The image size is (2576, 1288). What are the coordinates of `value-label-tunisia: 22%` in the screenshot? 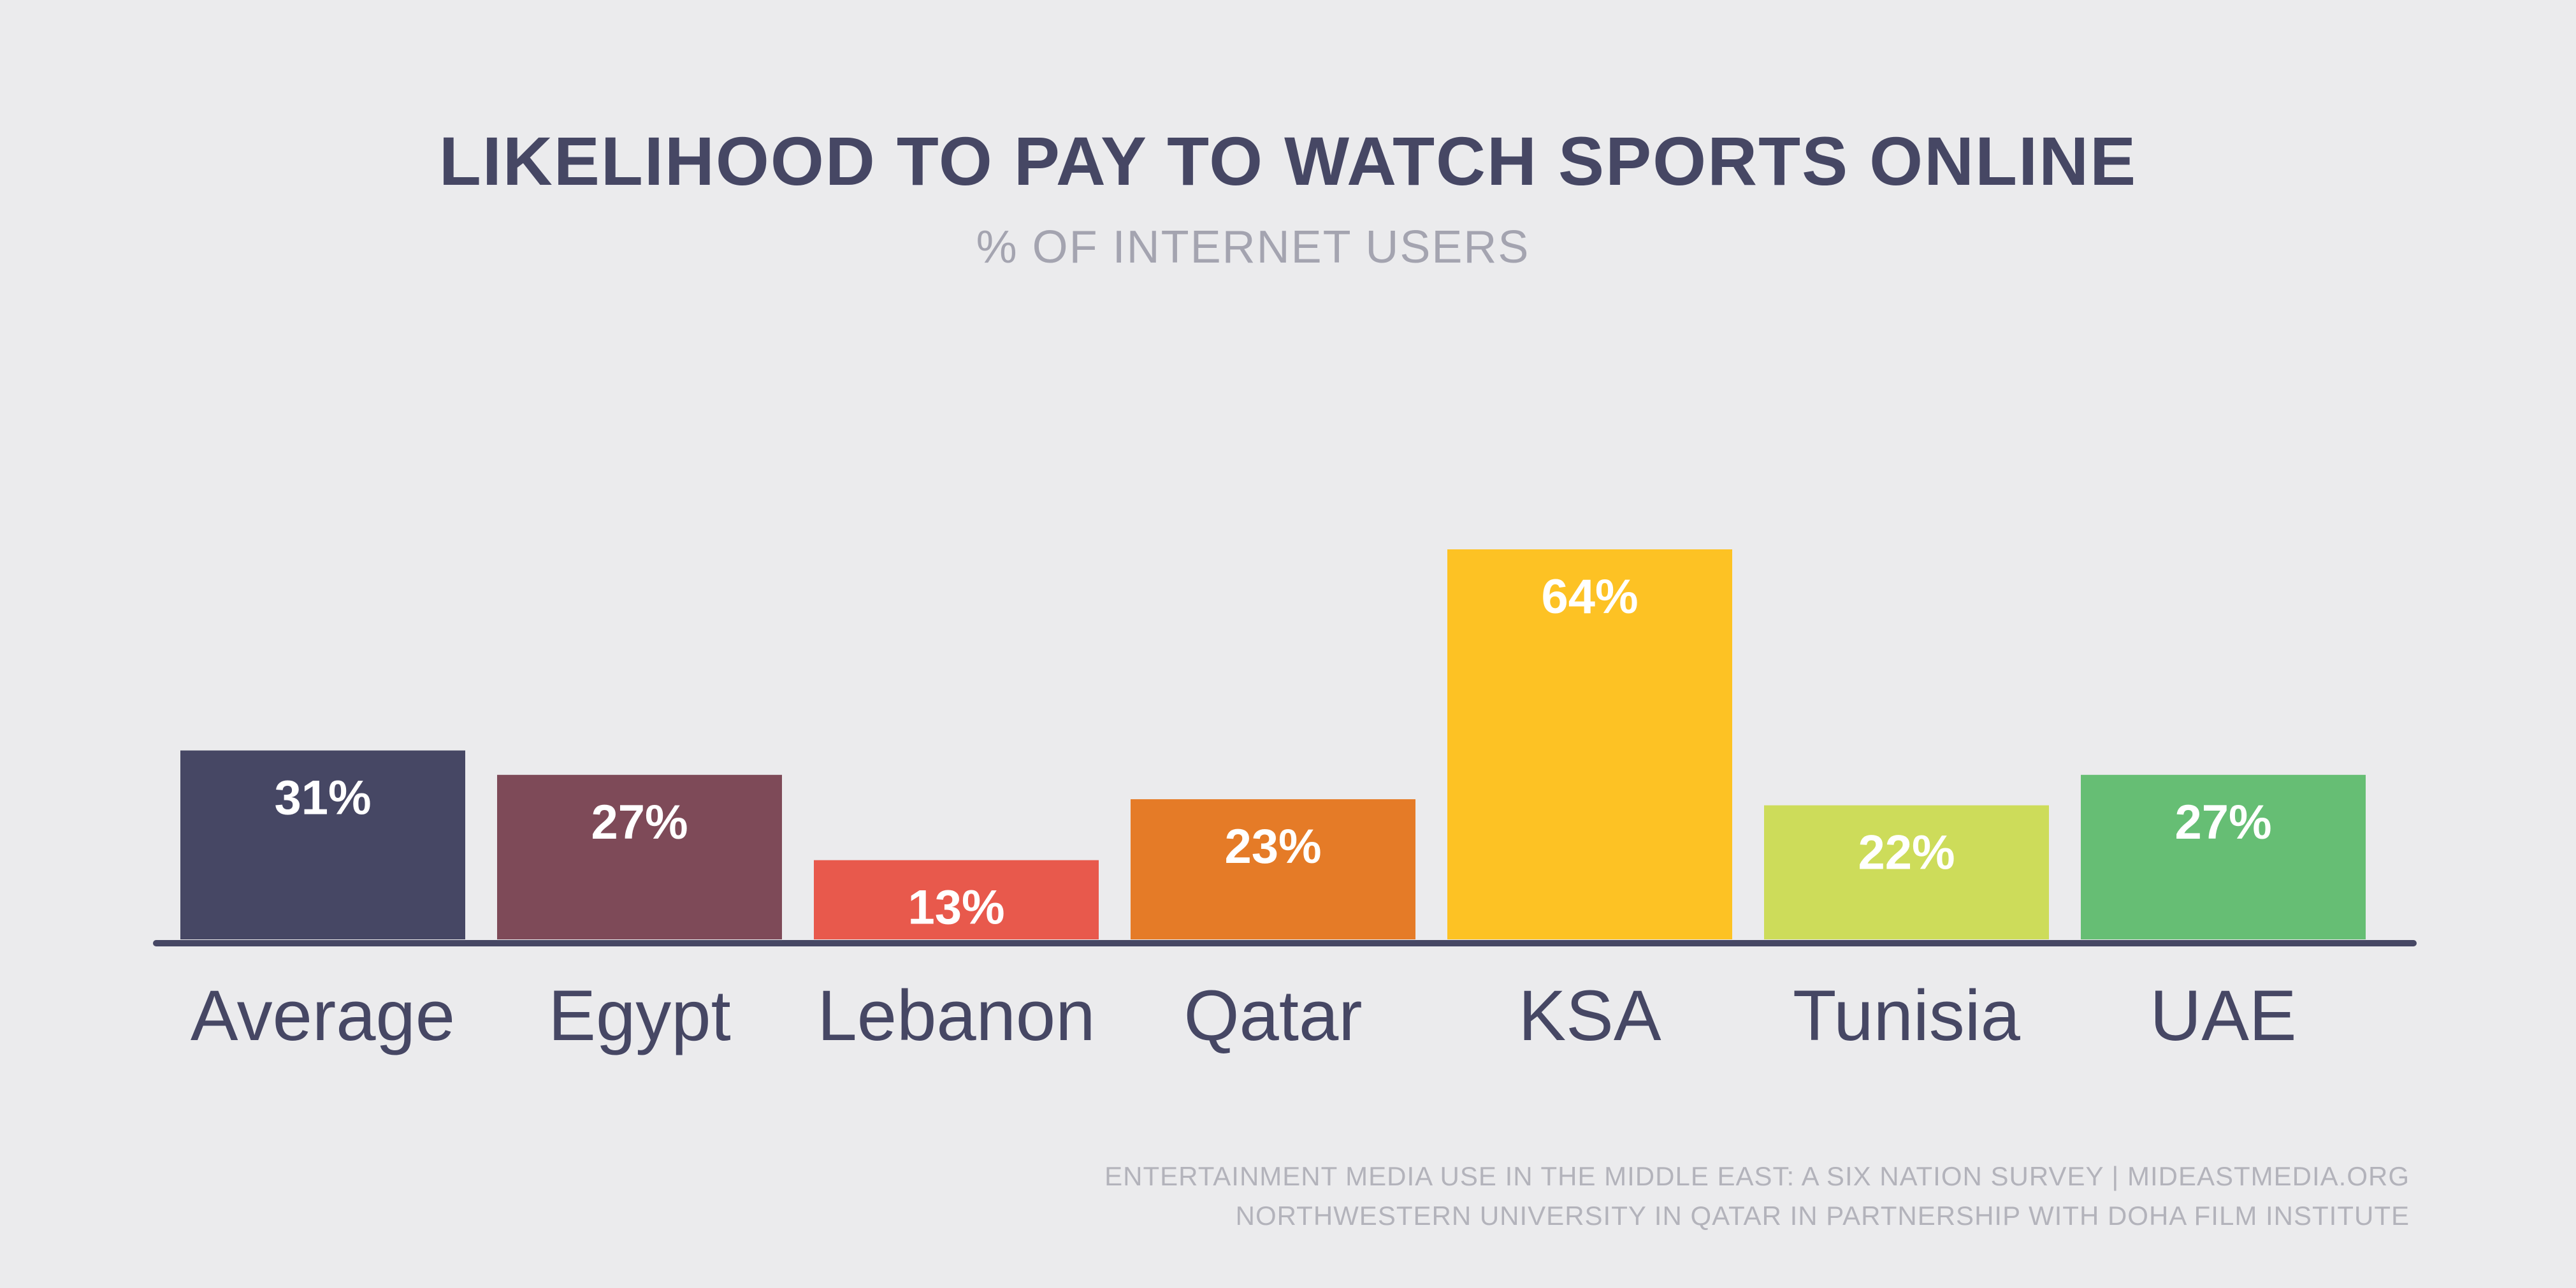 It's located at (1906, 853).